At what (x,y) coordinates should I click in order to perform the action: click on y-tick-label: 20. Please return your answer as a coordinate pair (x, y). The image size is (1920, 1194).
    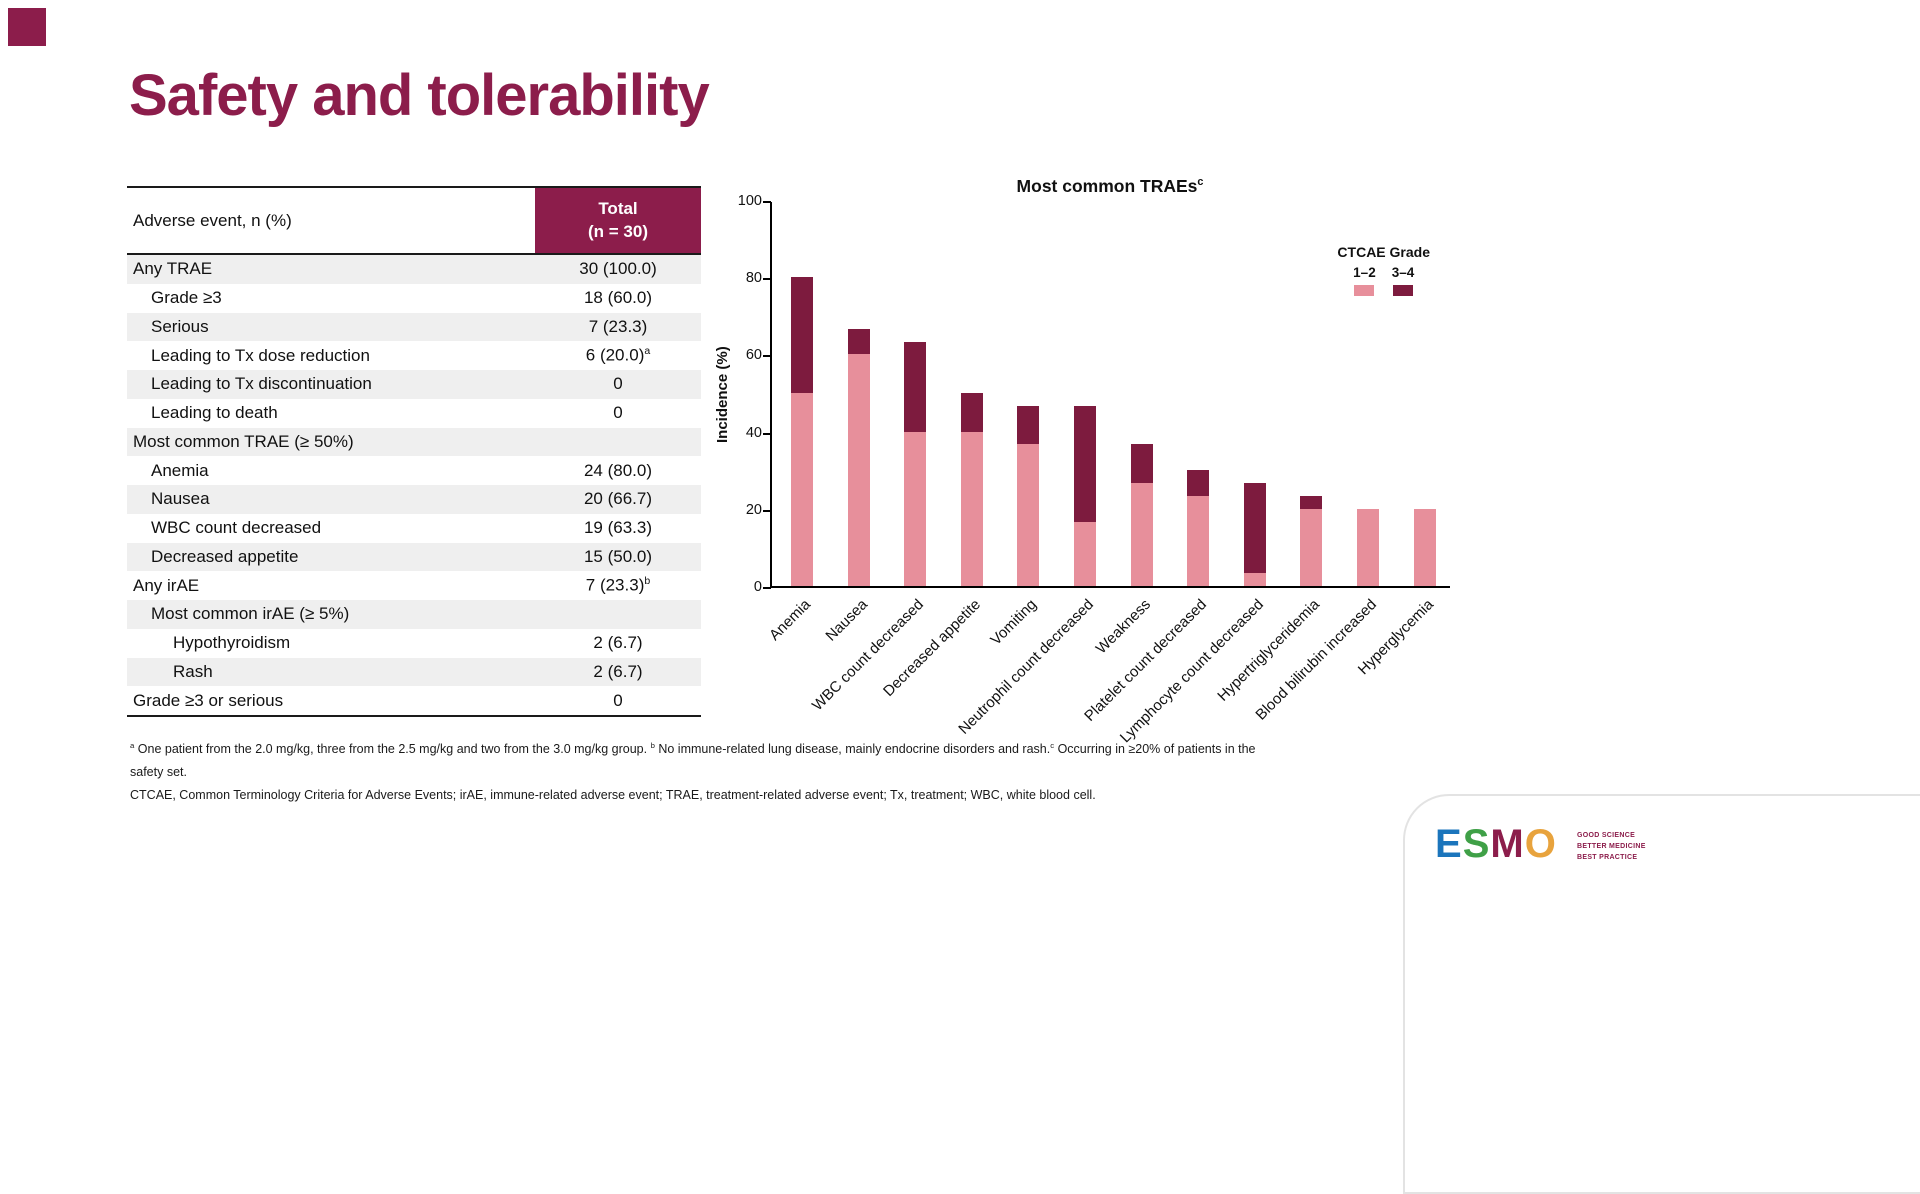
    Looking at the image, I should click on (753, 509).